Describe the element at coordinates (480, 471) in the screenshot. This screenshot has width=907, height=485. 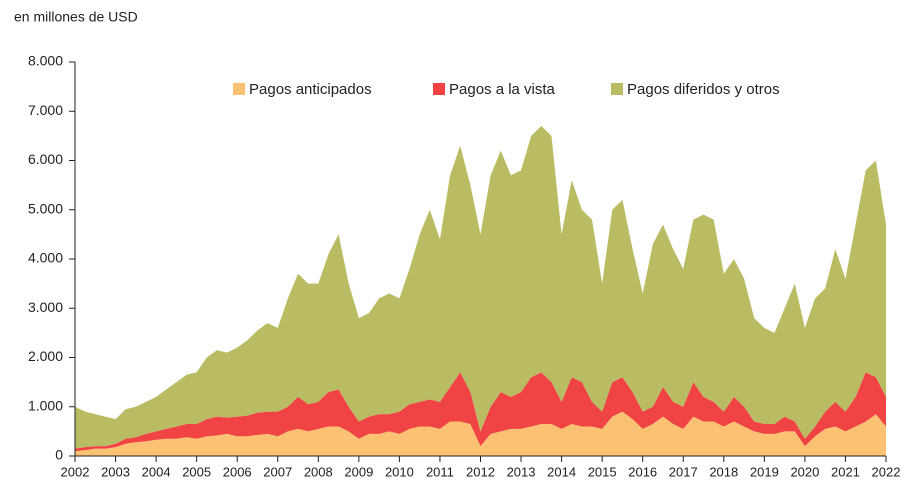
I see `x-tick-label: 2012` at that location.